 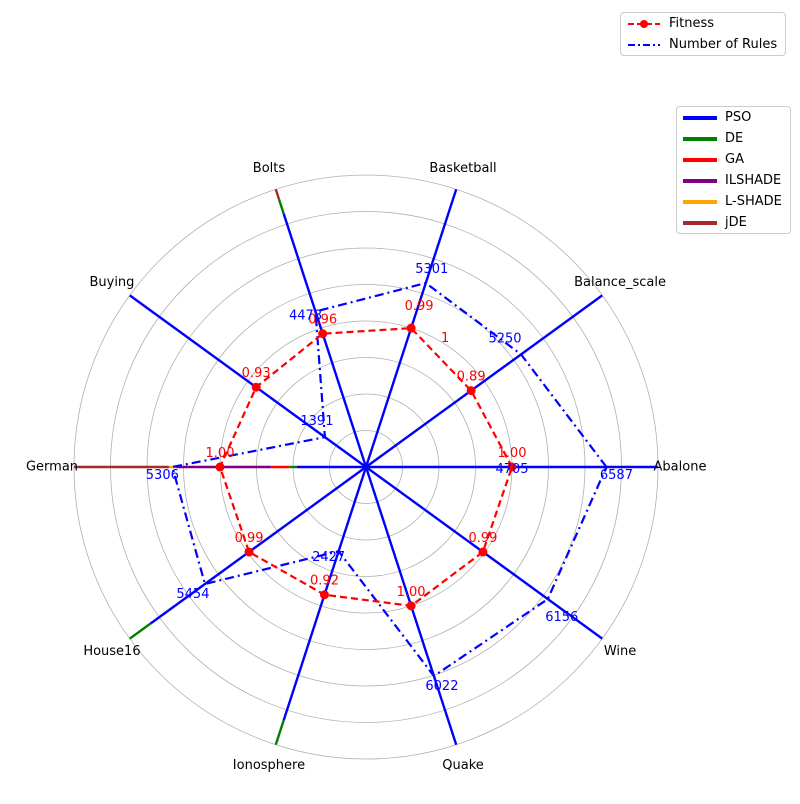 What do you see at coordinates (512, 467) in the screenshot?
I see `fitness-marker-abalone` at bounding box center [512, 467].